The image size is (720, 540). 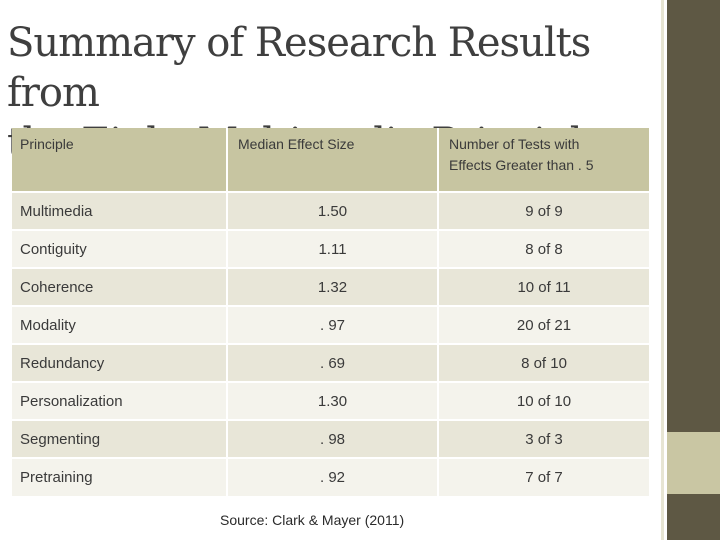 What do you see at coordinates (119, 210) in the screenshot?
I see `principle-cell: Multimedia` at bounding box center [119, 210].